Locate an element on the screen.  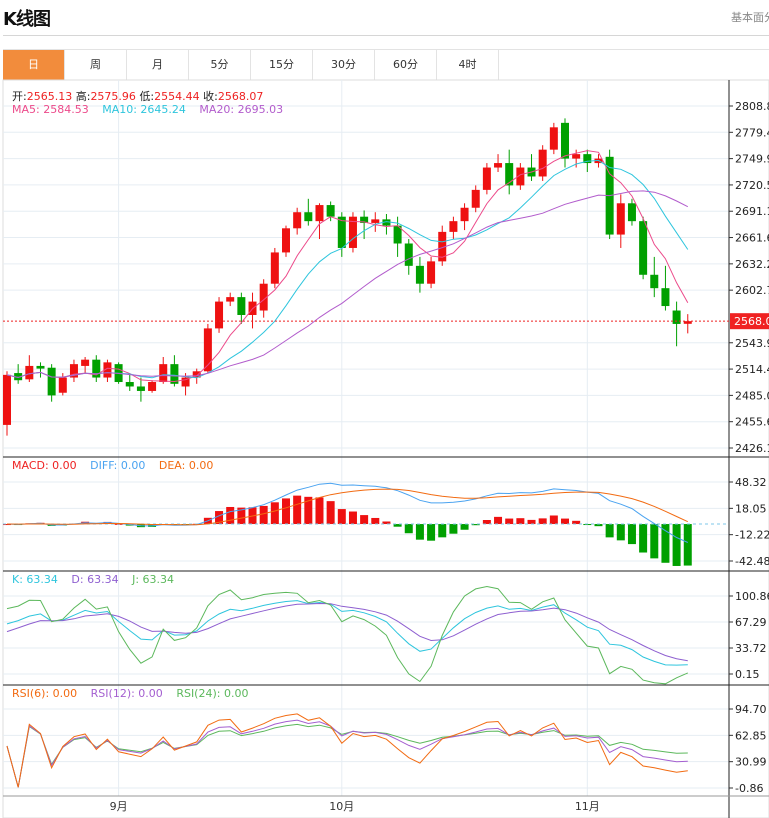
kdj-legend: K: 63.34 D: 63.34 J: 63.34 is located at coordinates (93, 579).